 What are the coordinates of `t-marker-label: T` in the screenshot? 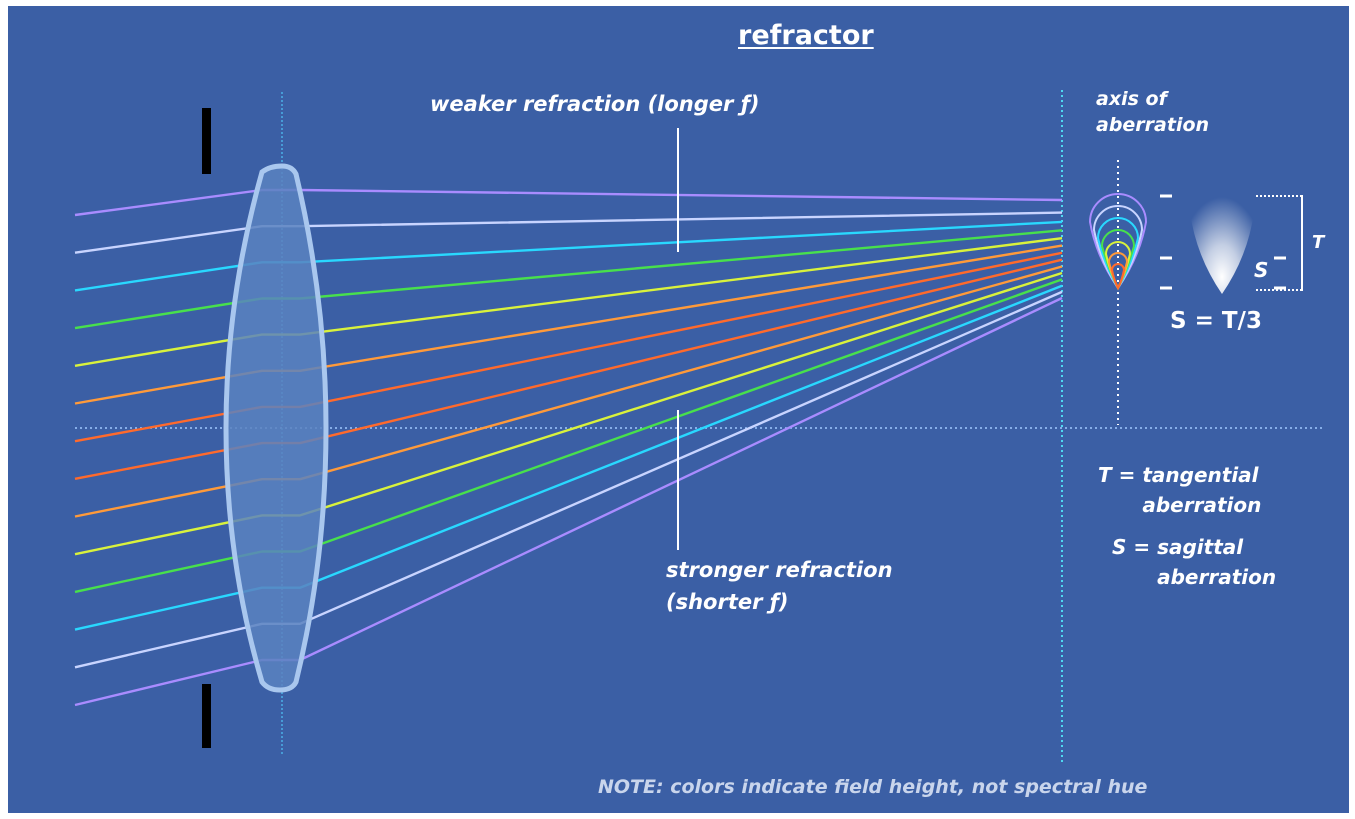 It's located at (1318, 242).